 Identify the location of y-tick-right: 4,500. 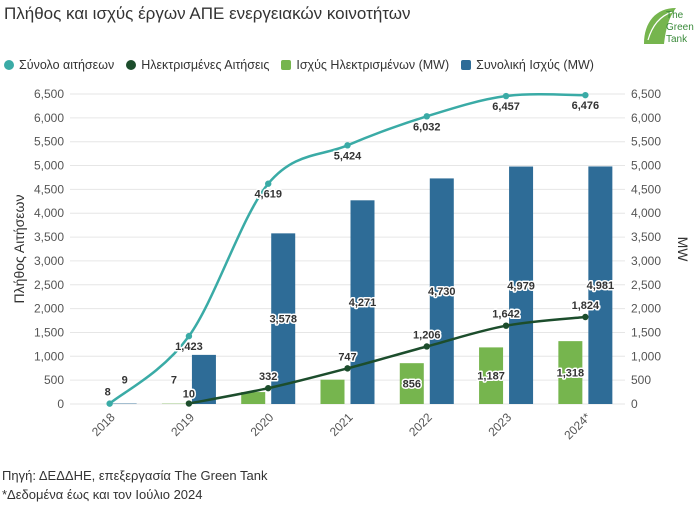
(646, 189).